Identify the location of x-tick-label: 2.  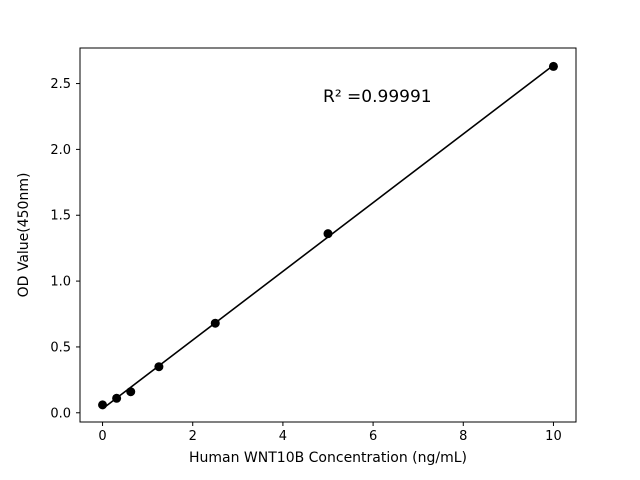
(193, 436).